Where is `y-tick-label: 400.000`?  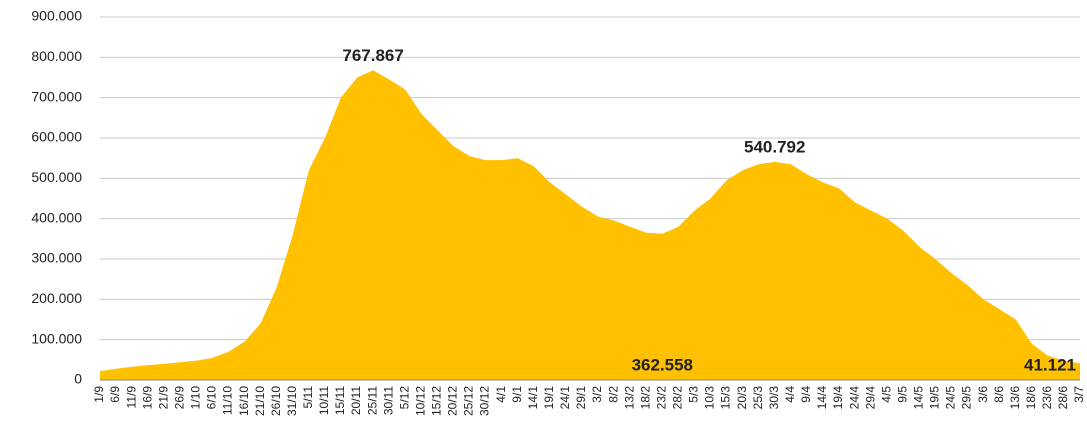
y-tick-label: 400.000 is located at coordinates (56, 217).